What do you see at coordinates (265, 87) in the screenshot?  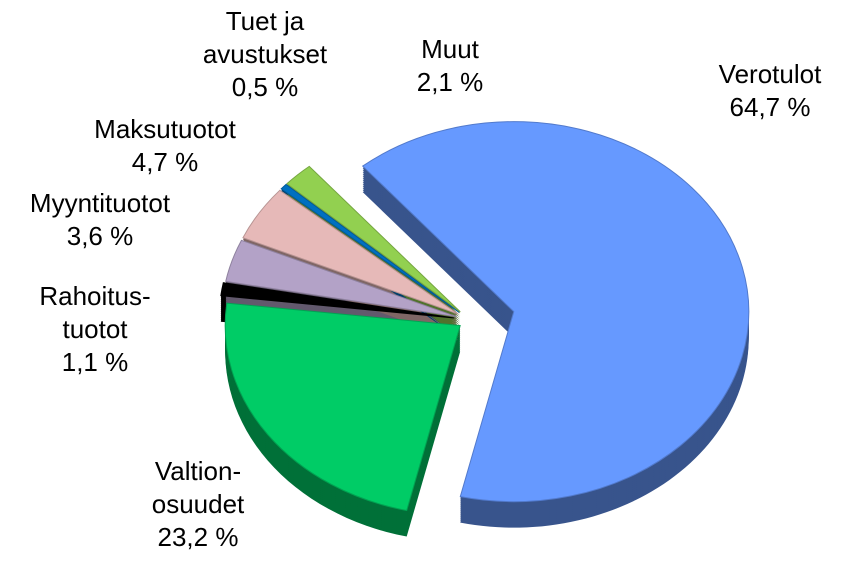 I see `value-label: 0,5 %` at bounding box center [265, 87].